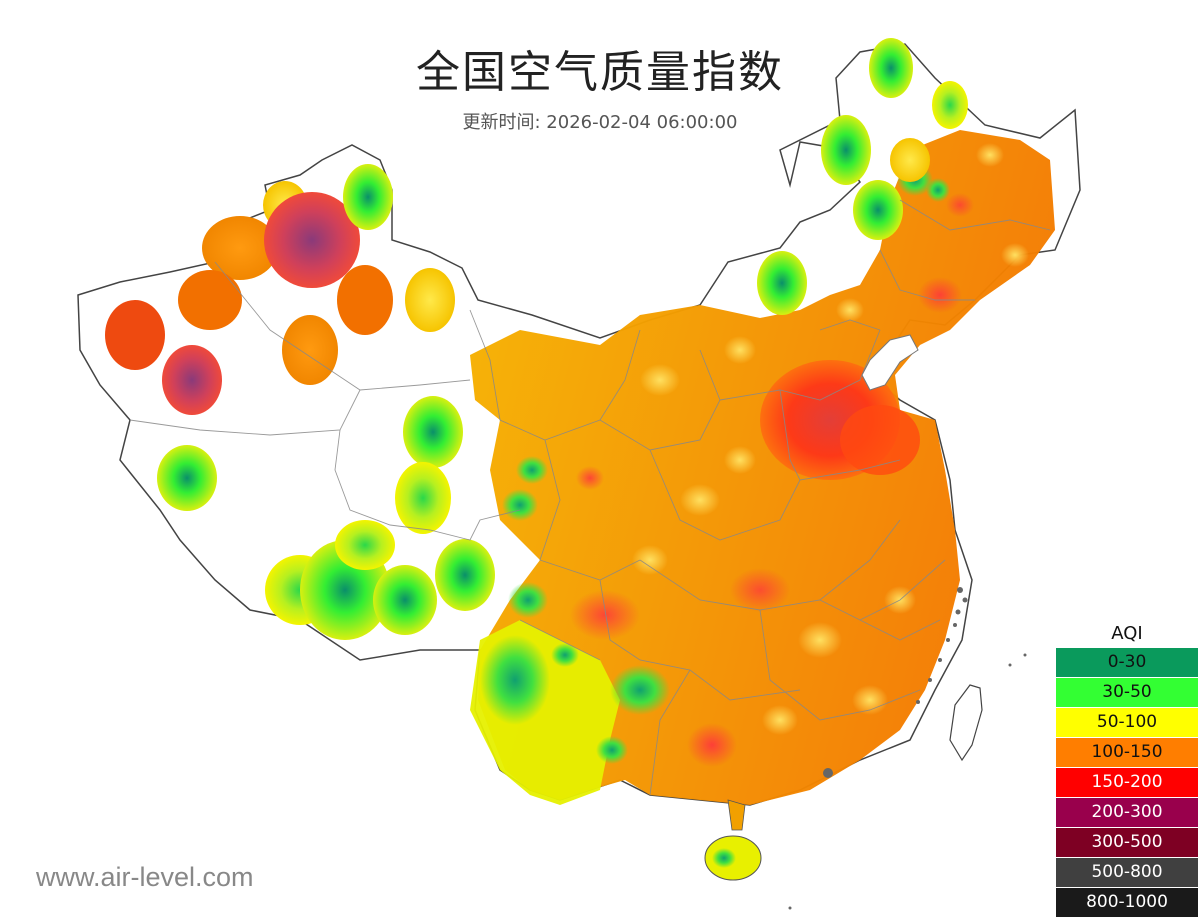 This screenshot has width=1200, height=918. I want to click on aqi-hotspot-liaoning, so click(940, 295).